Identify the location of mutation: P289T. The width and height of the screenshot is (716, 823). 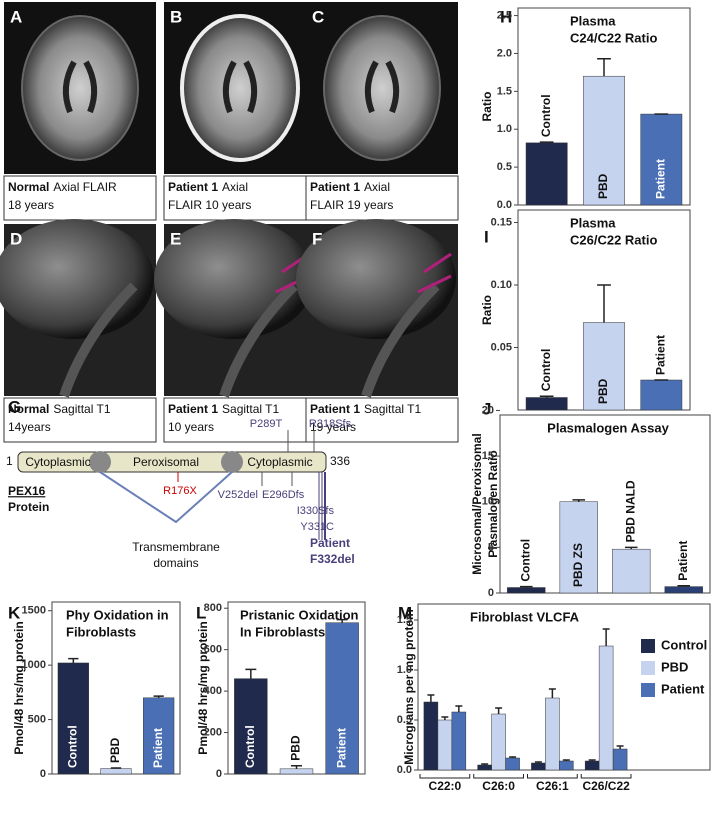
(266, 424).